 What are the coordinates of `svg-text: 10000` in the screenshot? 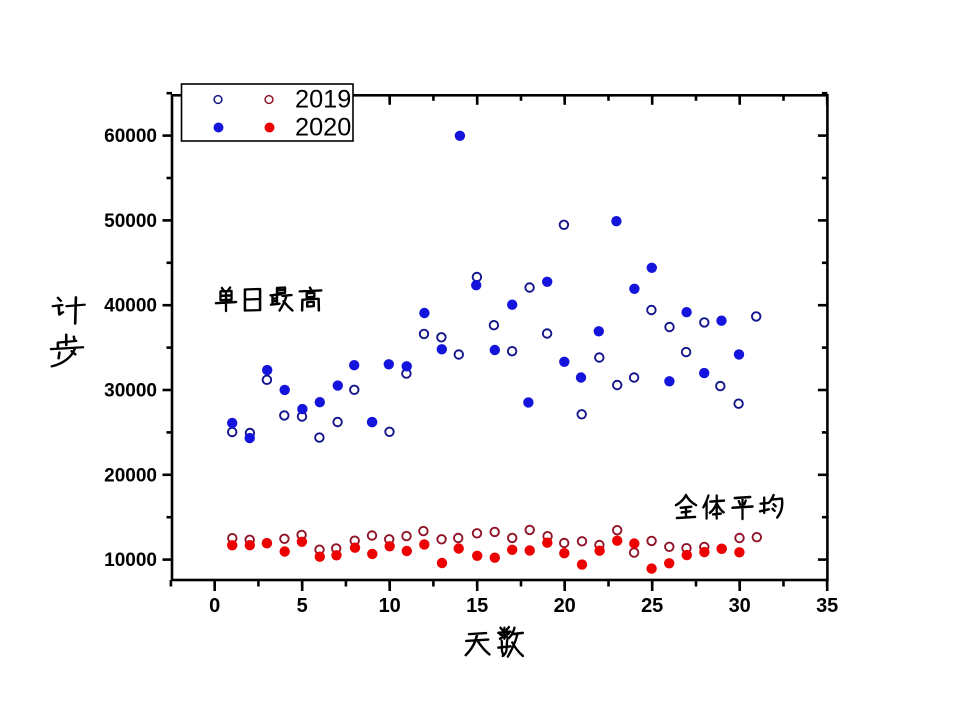 It's located at (130, 560).